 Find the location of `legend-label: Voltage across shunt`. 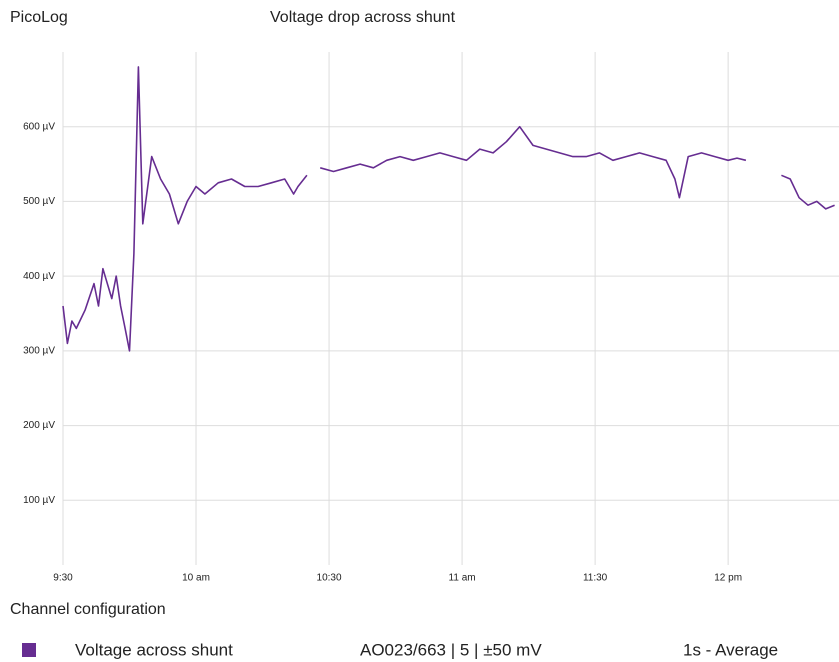

legend-label: Voltage across shunt is located at coordinates (154, 649).